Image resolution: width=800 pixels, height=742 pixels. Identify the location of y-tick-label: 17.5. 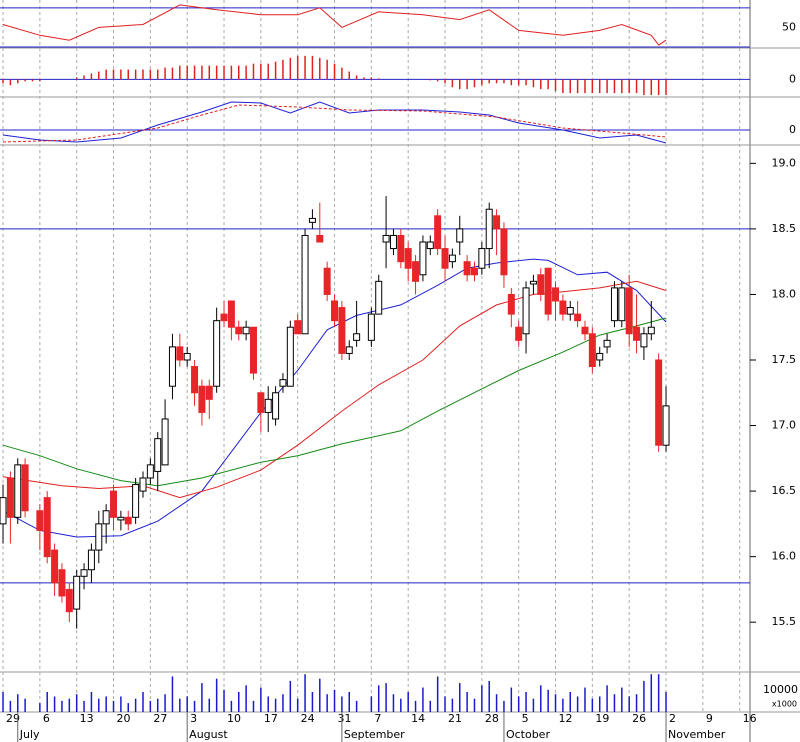
(784, 359).